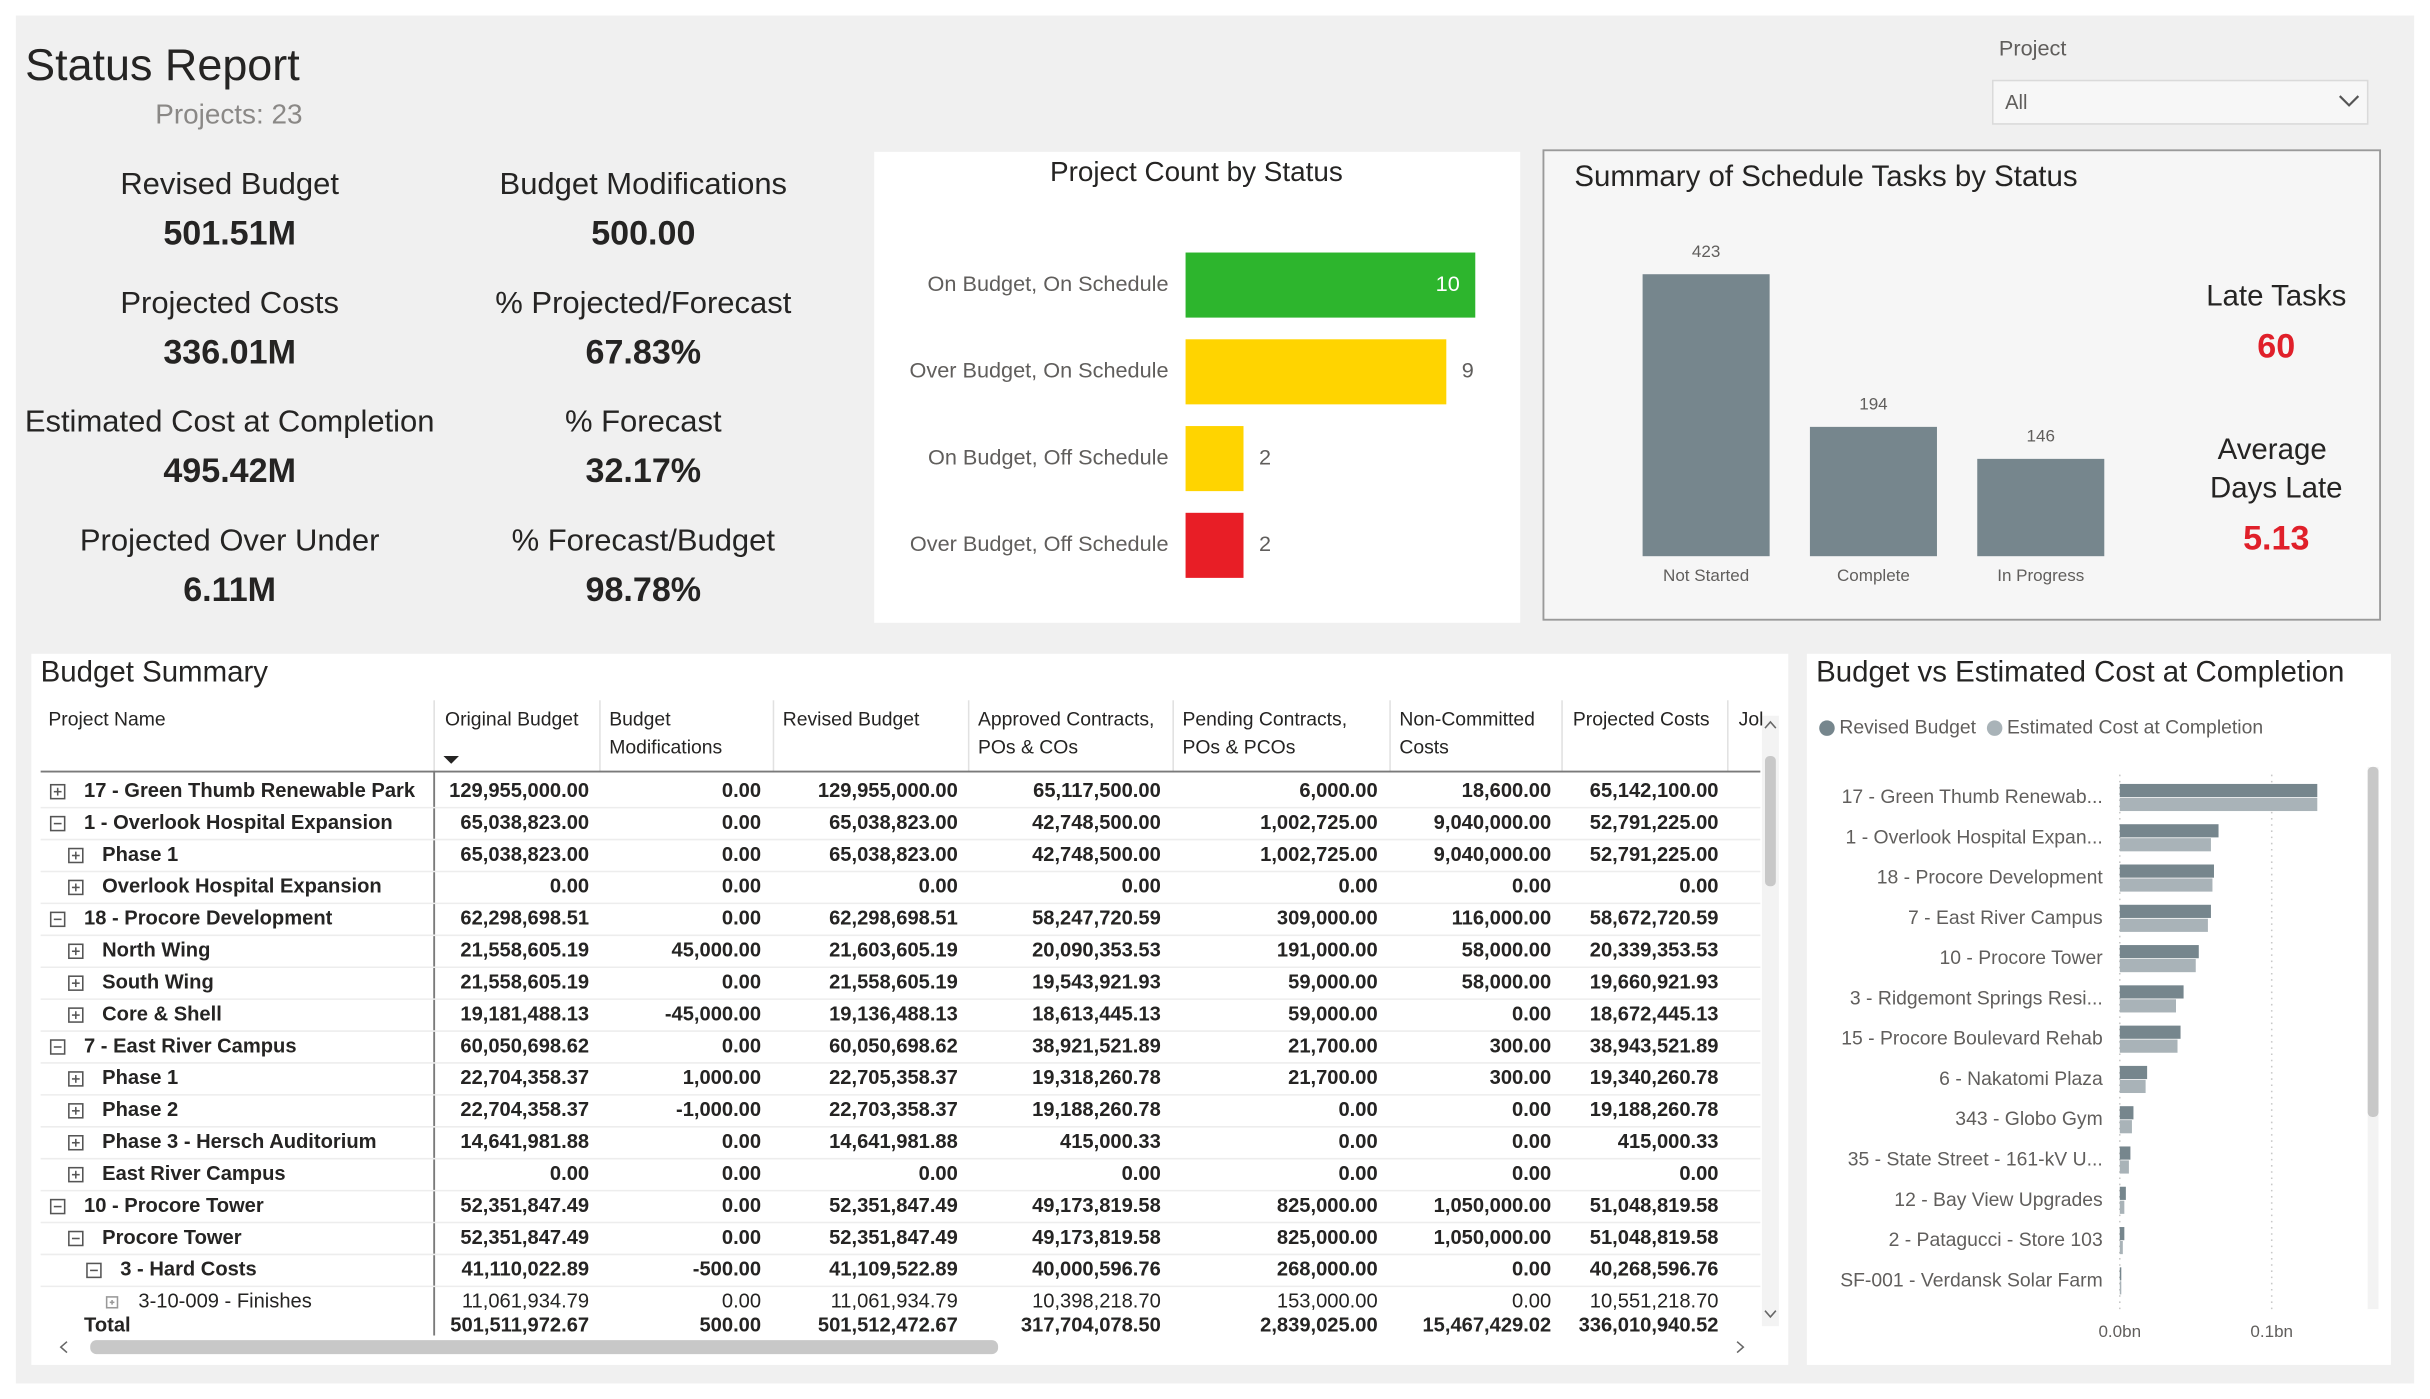 This screenshot has width=2430, height=1399. Describe the element at coordinates (727, 1270) in the screenshot. I see `cell: -500.00` at that location.